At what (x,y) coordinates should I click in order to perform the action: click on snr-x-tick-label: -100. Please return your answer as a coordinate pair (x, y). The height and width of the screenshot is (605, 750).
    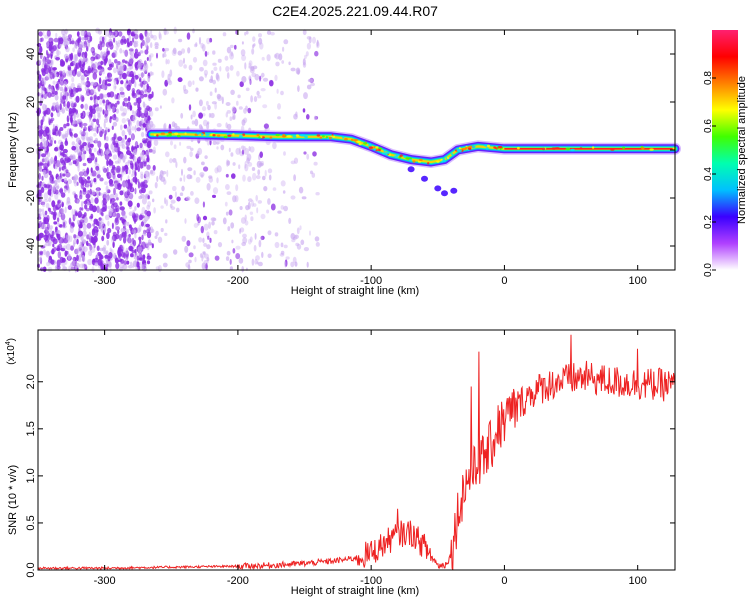
    Looking at the image, I should click on (371, 581).